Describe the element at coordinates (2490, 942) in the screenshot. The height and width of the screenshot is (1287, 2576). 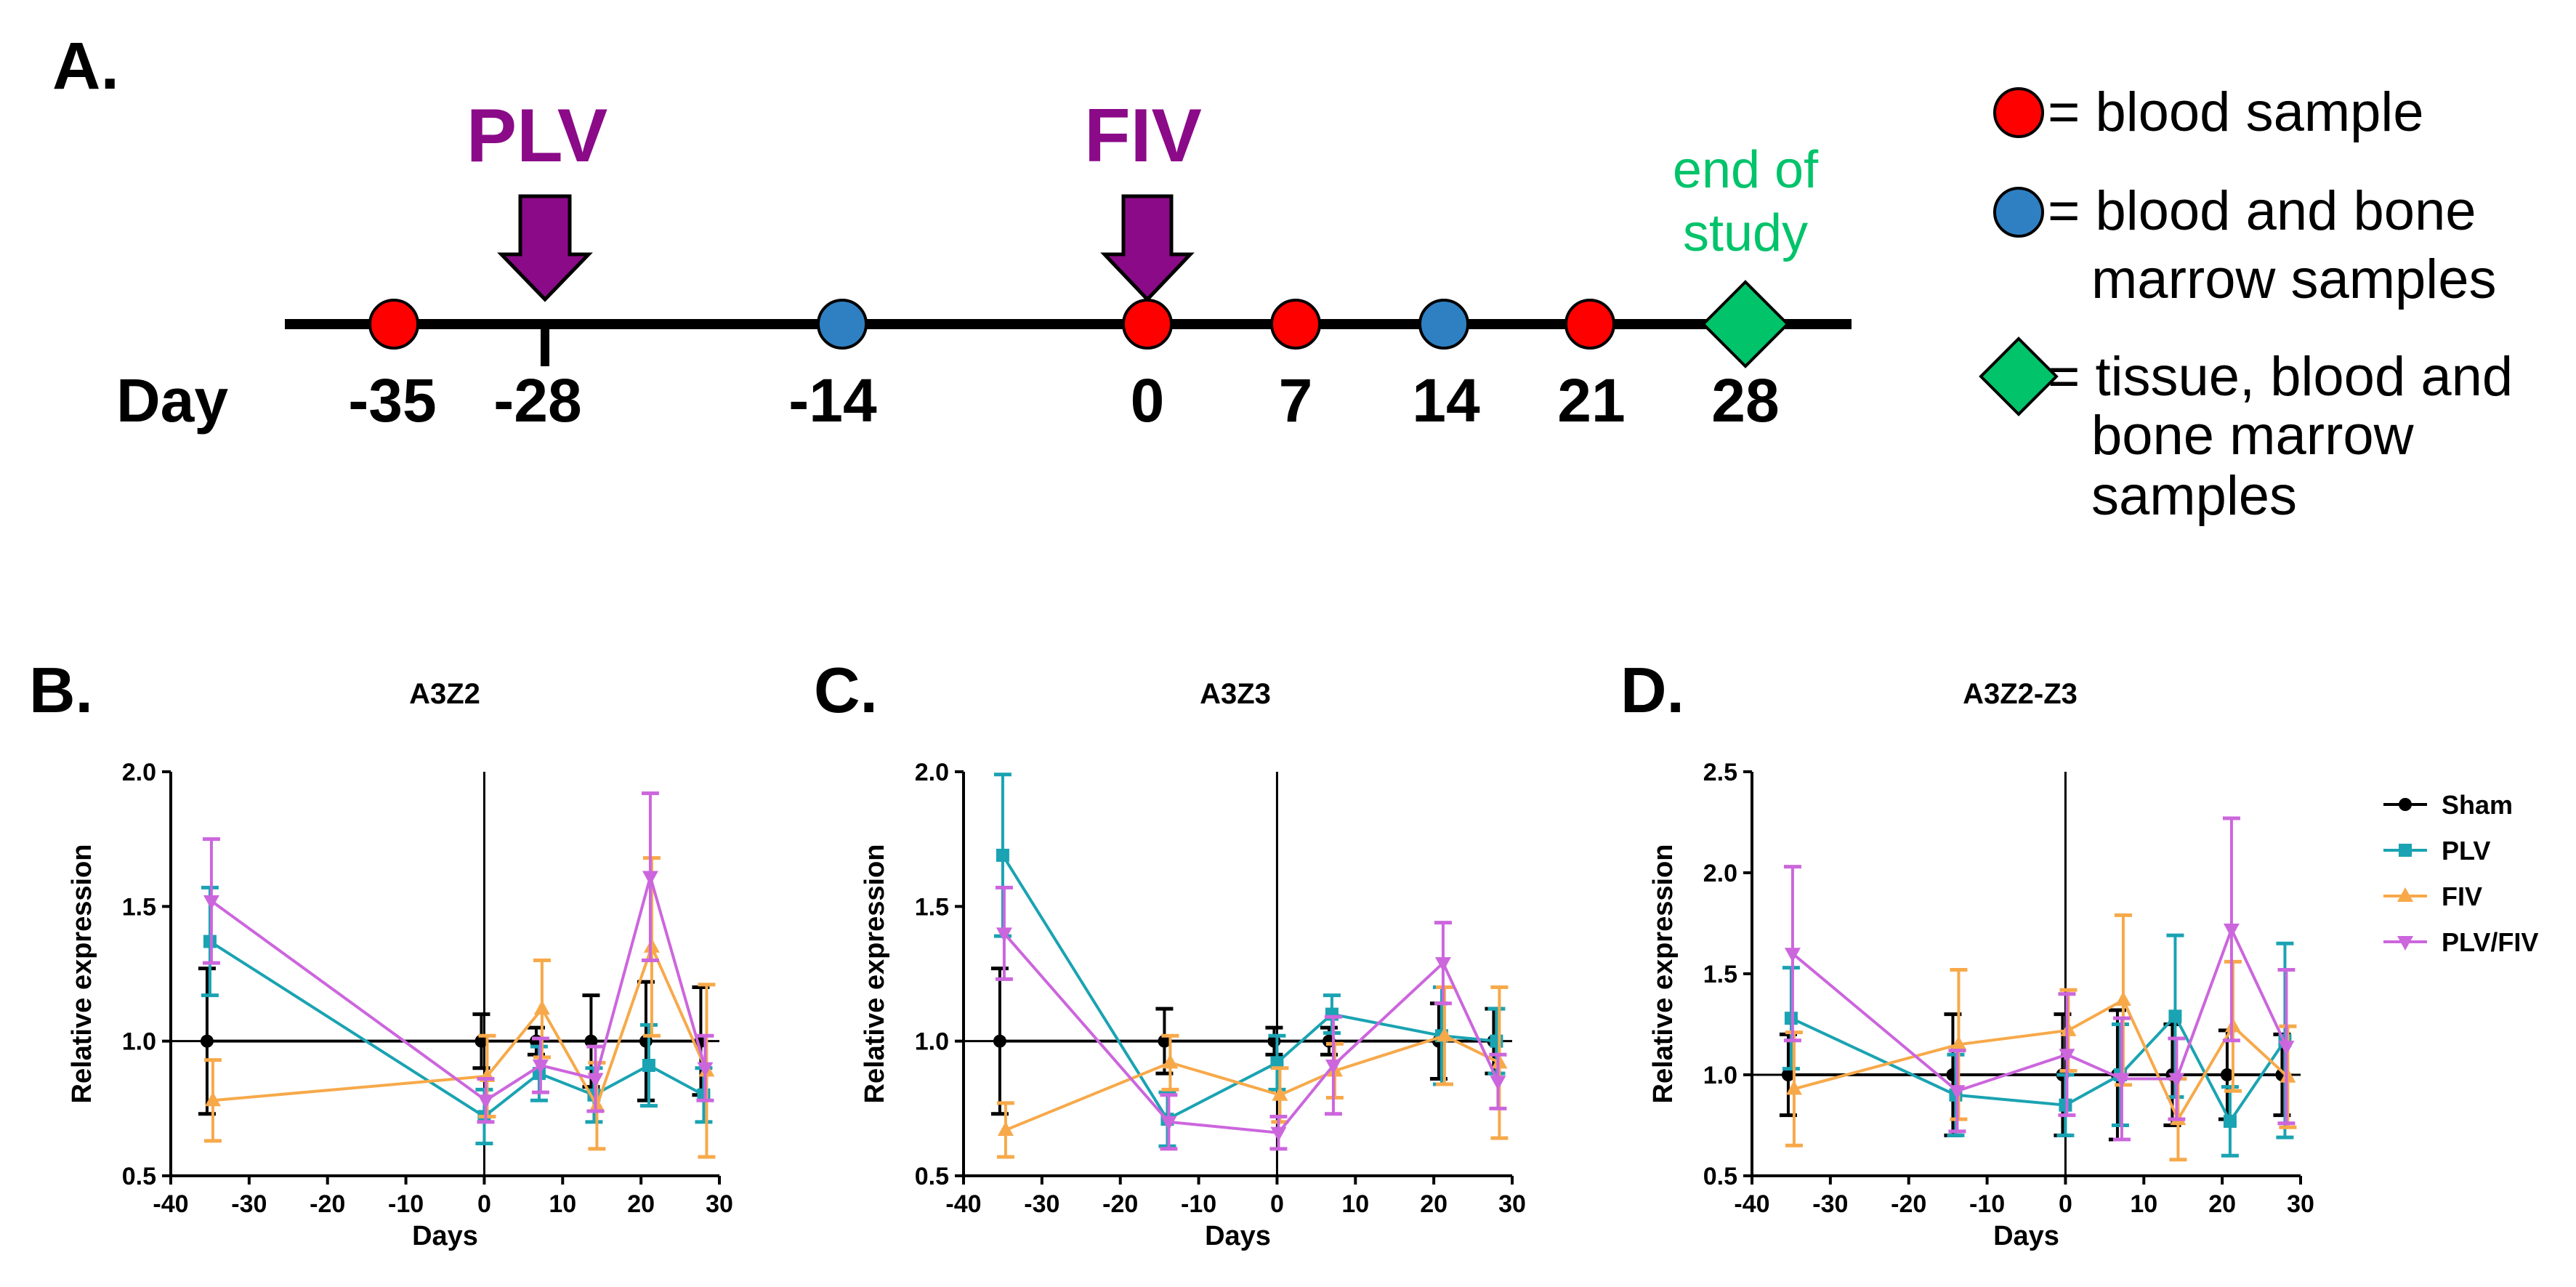
I see `legend-plvfiv-label: PLV/FIV` at that location.